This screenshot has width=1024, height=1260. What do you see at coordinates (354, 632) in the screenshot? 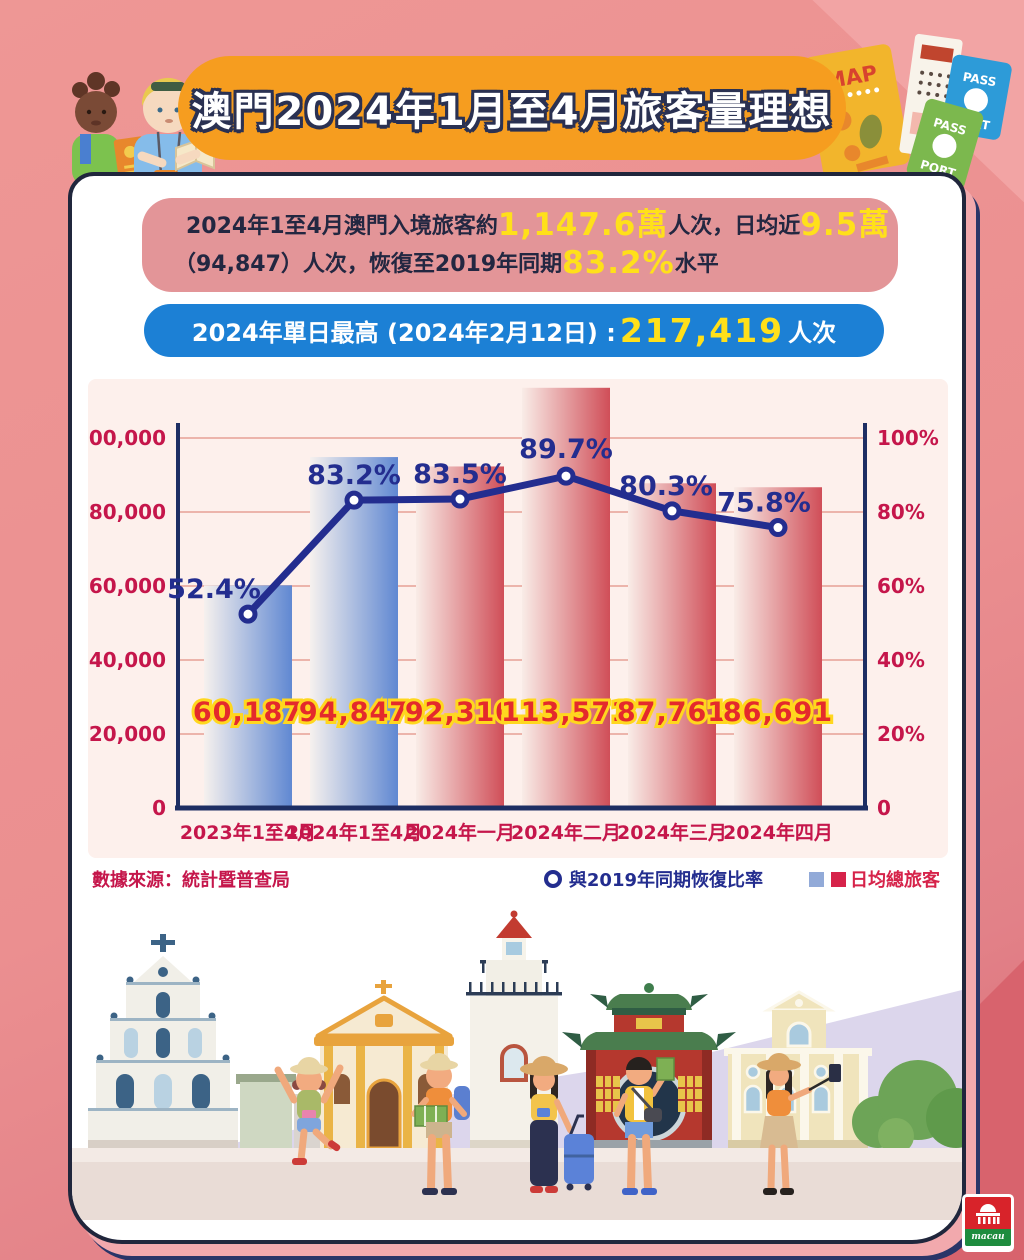
I see `bar-2024年1至4月` at bounding box center [354, 632].